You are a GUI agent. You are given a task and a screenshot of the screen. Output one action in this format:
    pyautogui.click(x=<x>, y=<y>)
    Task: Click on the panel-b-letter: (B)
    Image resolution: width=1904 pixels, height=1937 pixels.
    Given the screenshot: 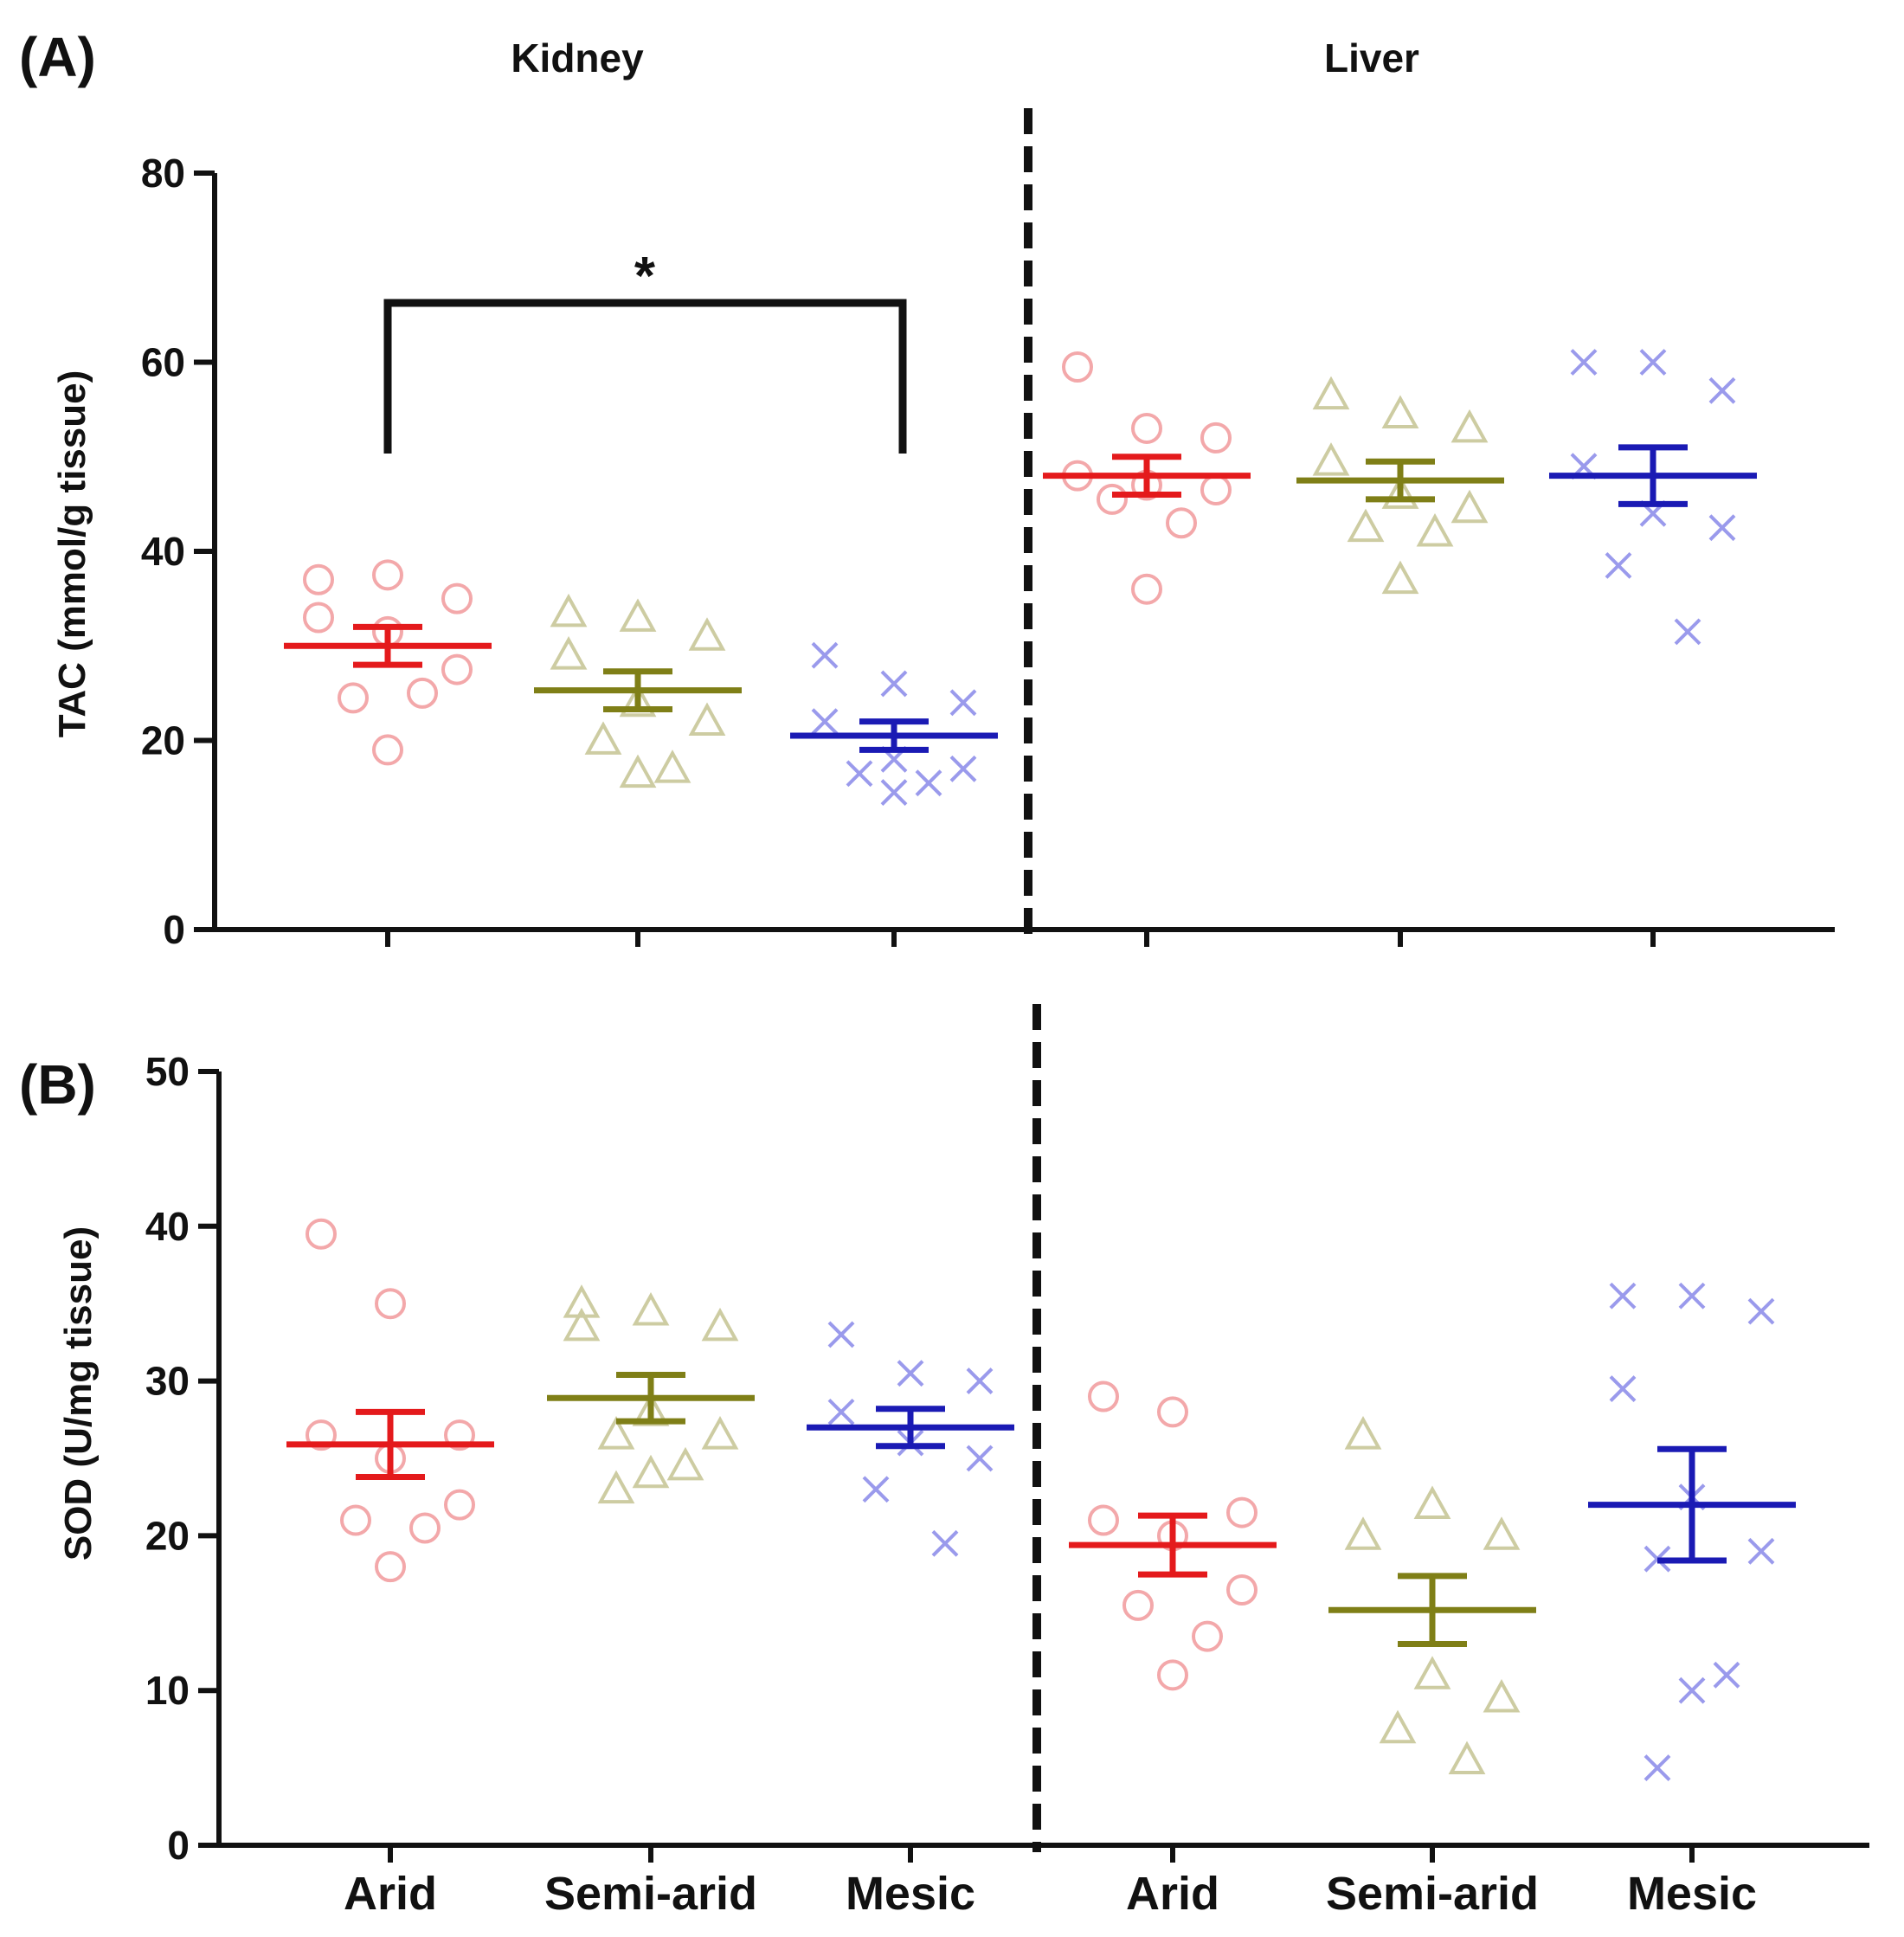 What is the action you would take?
    pyautogui.click(x=57, y=1084)
    